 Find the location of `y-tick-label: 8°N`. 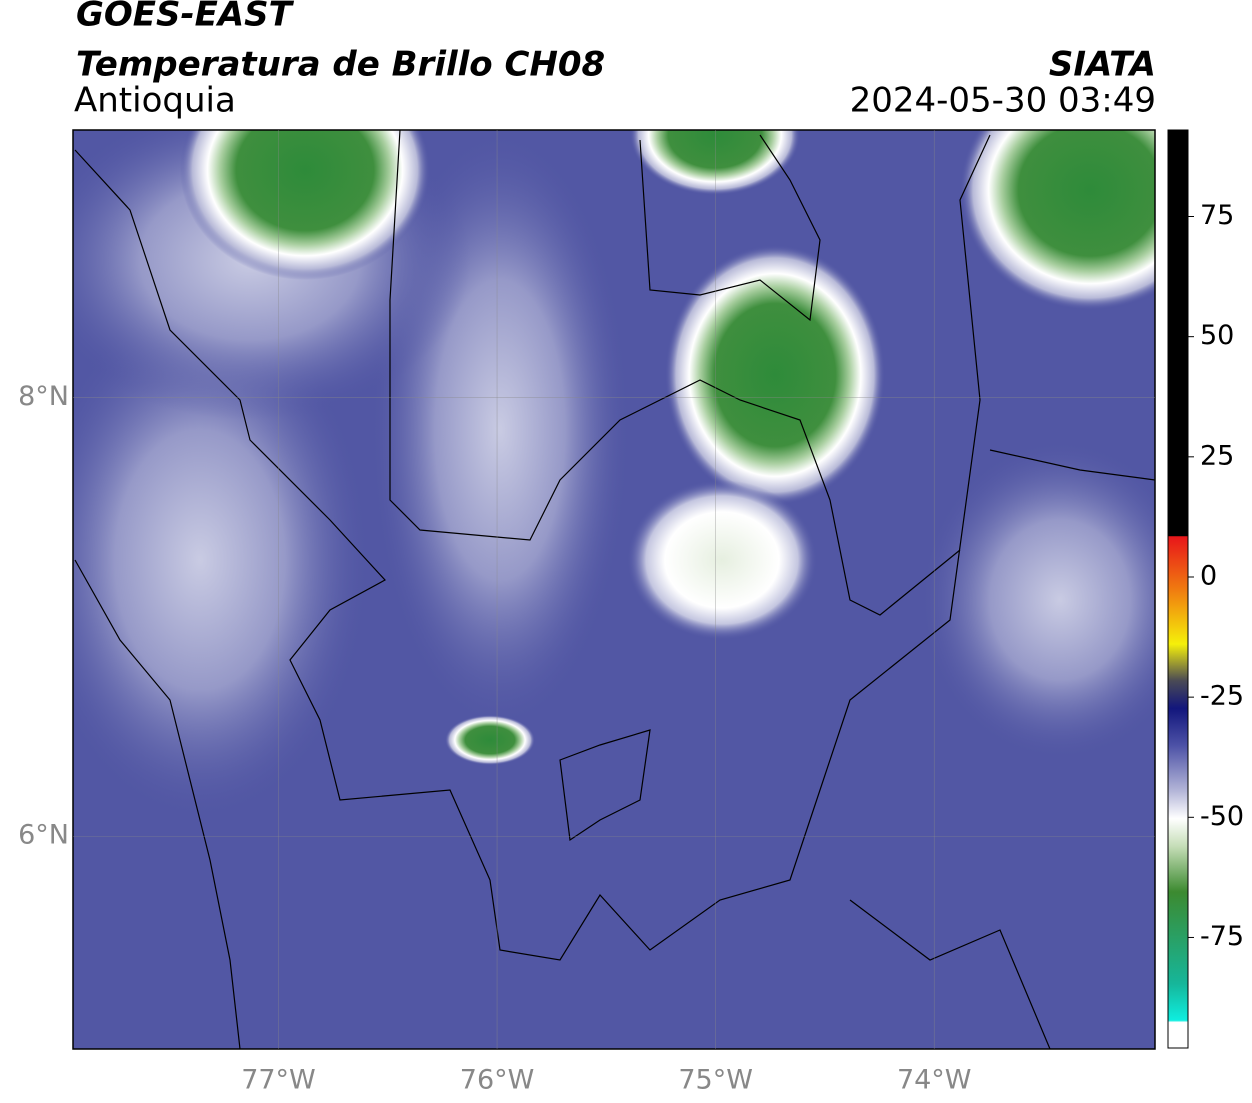

y-tick-label: 8°N is located at coordinates (43, 396).